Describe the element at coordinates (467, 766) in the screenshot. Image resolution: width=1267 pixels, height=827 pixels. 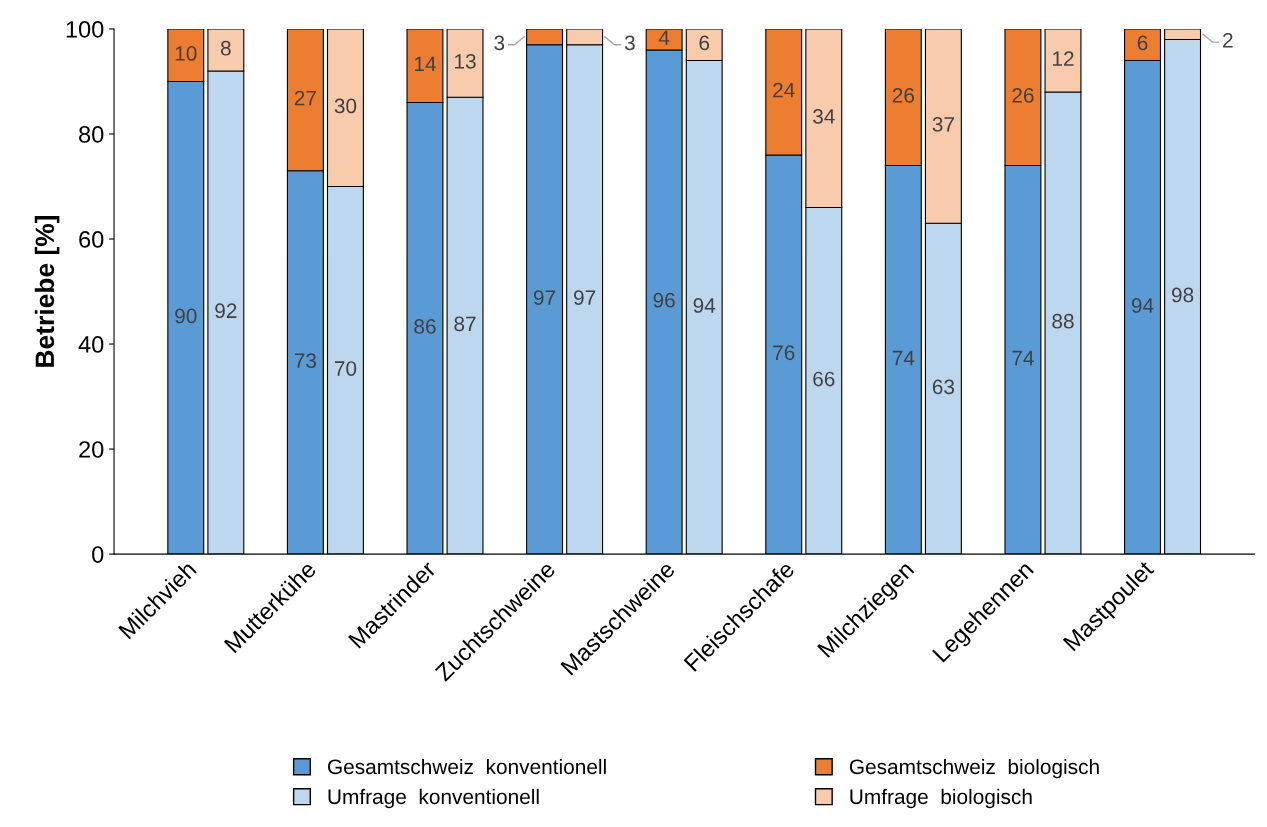
I see `legend-label: Gesamtschweiz konventionell` at that location.